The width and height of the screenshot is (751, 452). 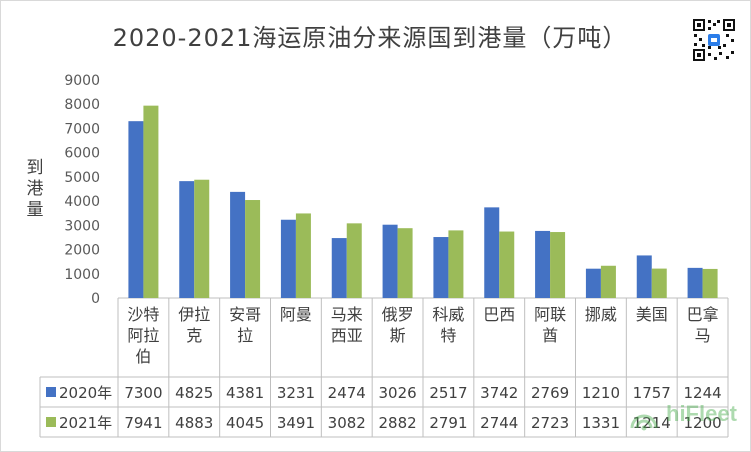 What do you see at coordinates (703, 325) in the screenshot?
I see `x-tick-label: 巴拿马` at bounding box center [703, 325].